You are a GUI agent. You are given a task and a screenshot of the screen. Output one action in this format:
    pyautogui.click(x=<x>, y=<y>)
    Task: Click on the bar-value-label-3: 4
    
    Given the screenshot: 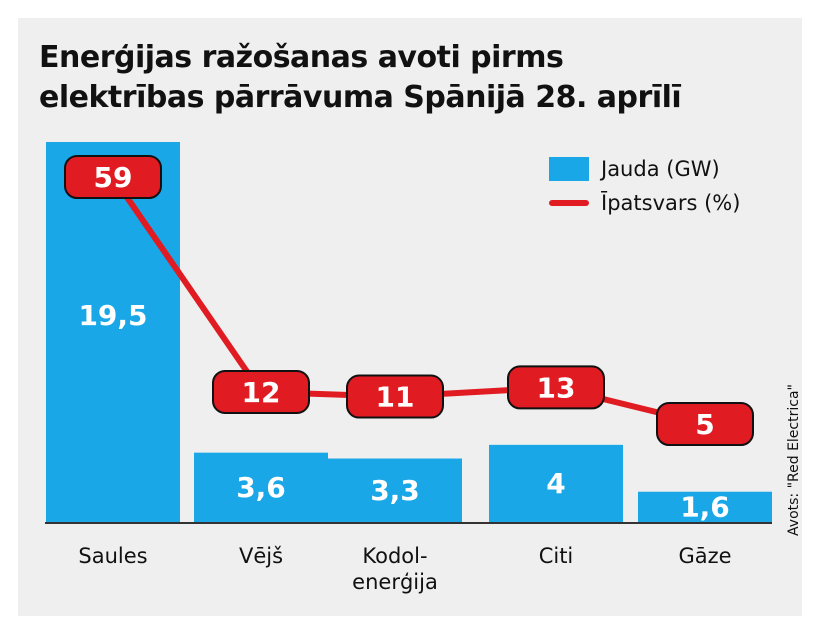 What is the action you would take?
    pyautogui.click(x=555, y=483)
    